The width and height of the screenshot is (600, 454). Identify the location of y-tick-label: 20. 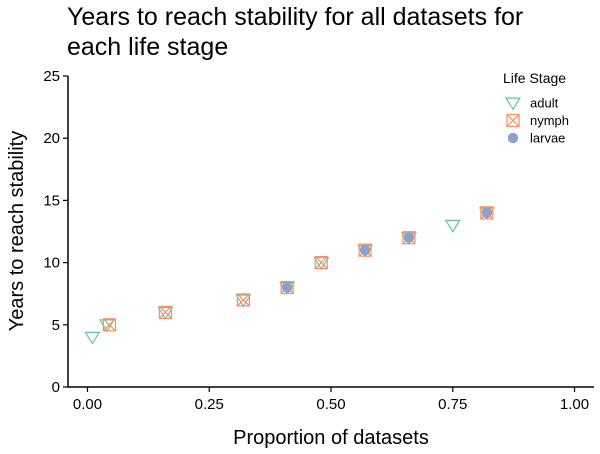
(51, 138).